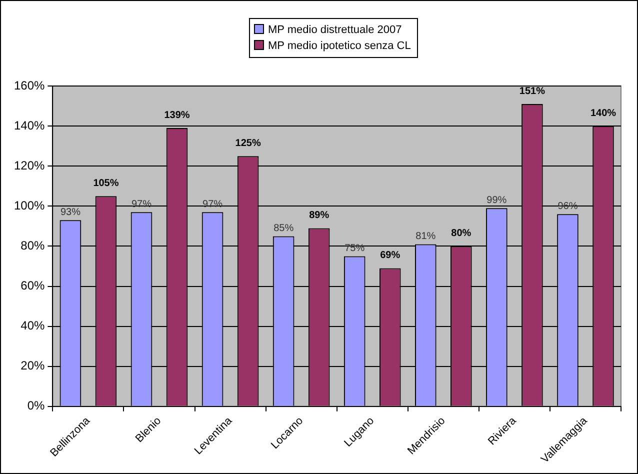 This screenshot has width=638, height=474. I want to click on y-tick-label: 120%, so click(30, 165).